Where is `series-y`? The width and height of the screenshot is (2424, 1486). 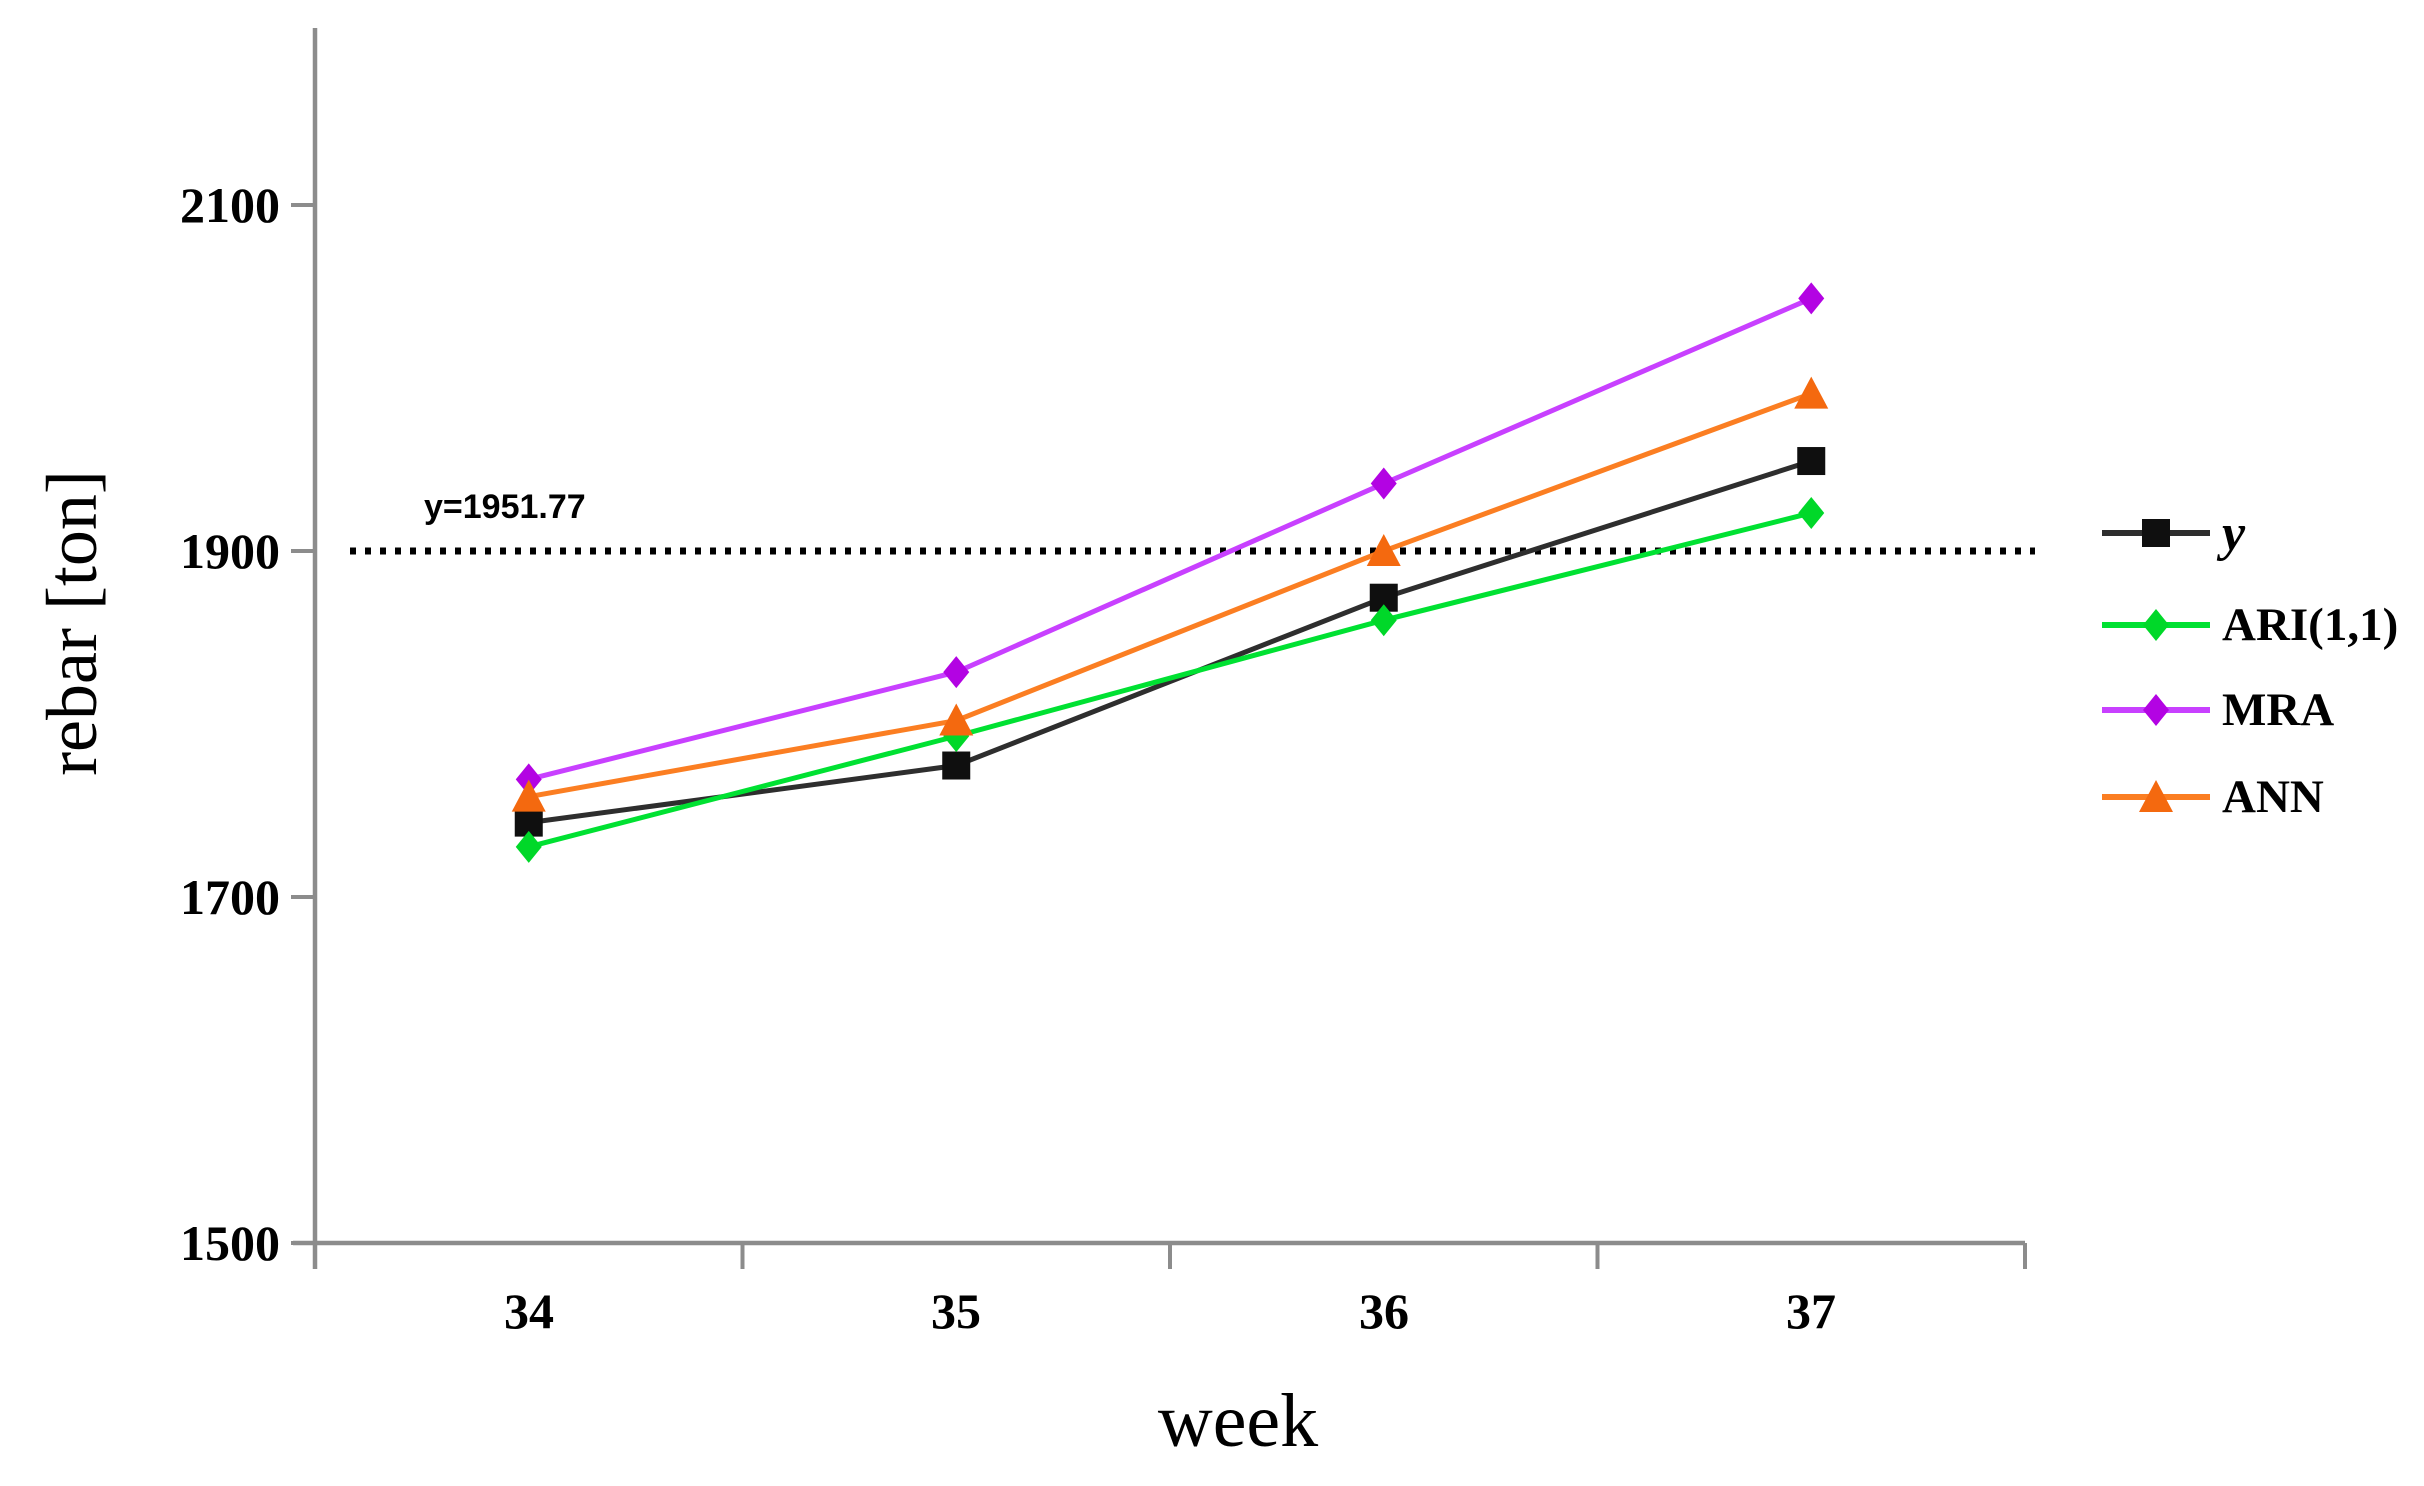
series-y is located at coordinates (1170, 642).